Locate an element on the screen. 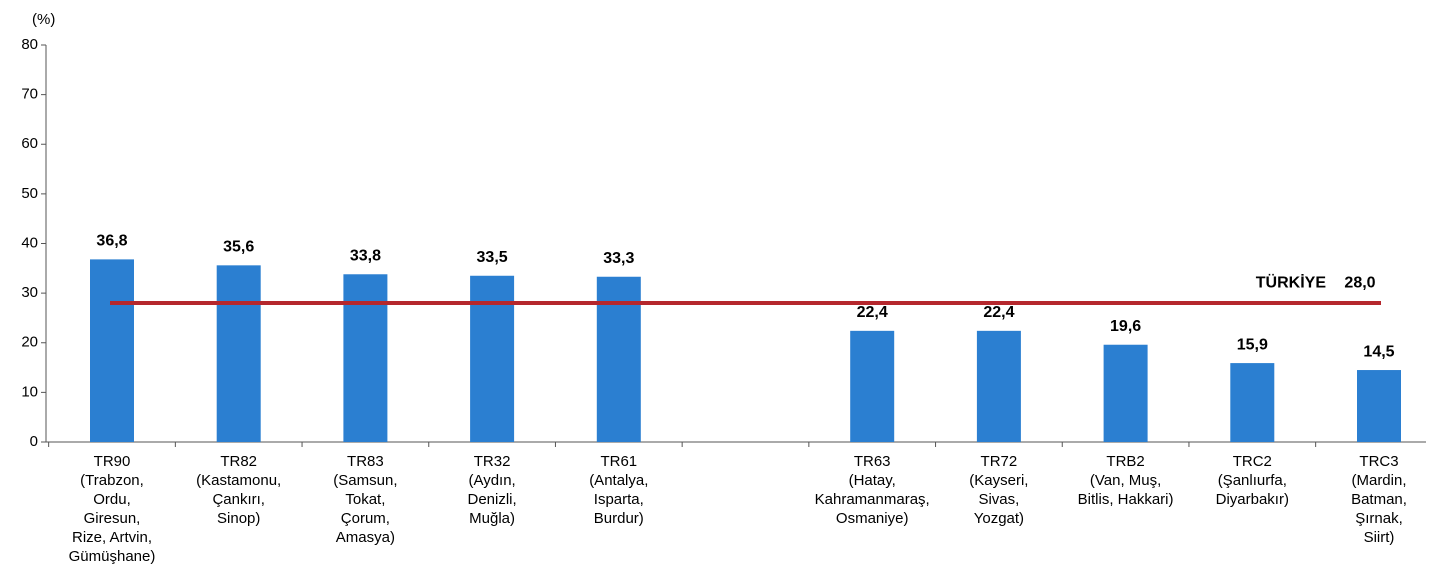 The image size is (1429, 579). x-tick-label: Siirt) is located at coordinates (1379, 537).